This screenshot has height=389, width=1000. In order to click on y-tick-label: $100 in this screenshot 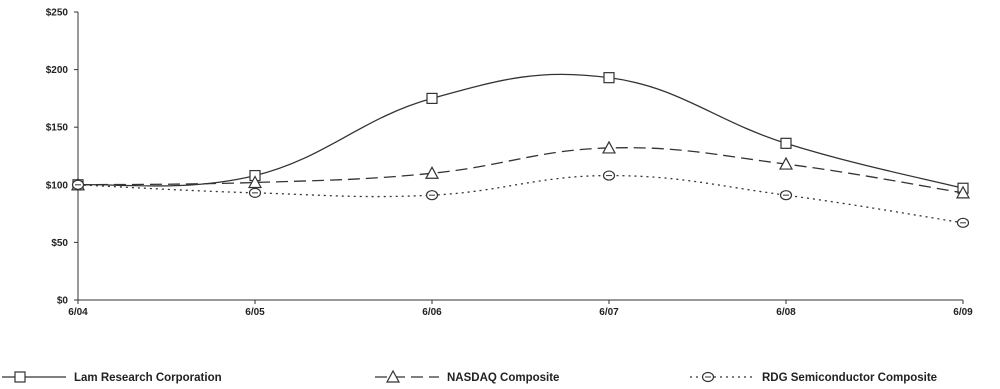, I will do `click(57, 185)`.